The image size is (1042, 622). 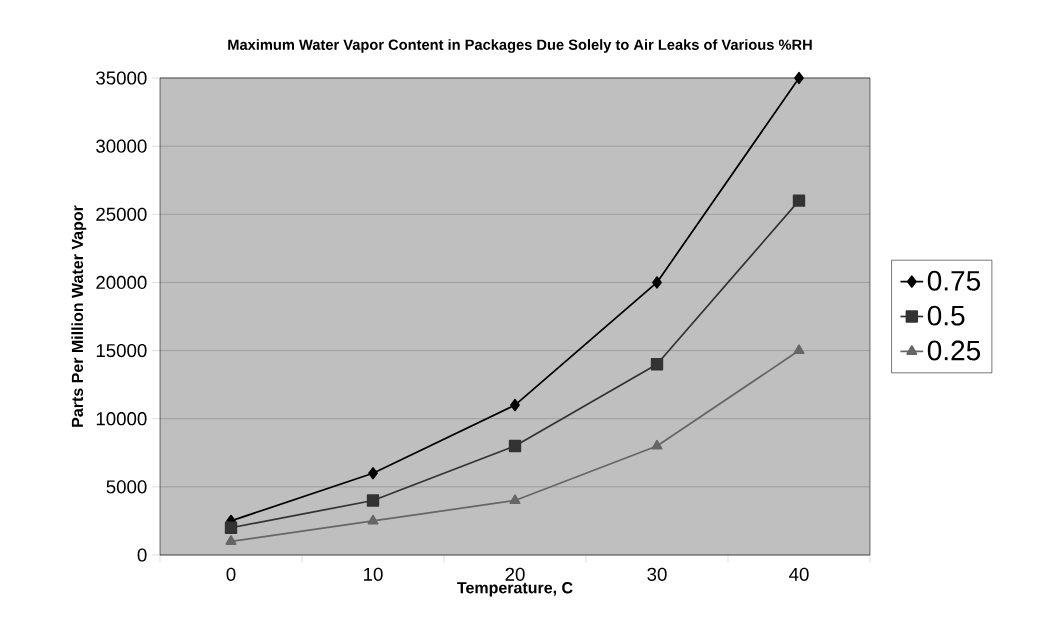 I want to click on y-axis-title: Parts Per Million Water Vapor, so click(x=79, y=316).